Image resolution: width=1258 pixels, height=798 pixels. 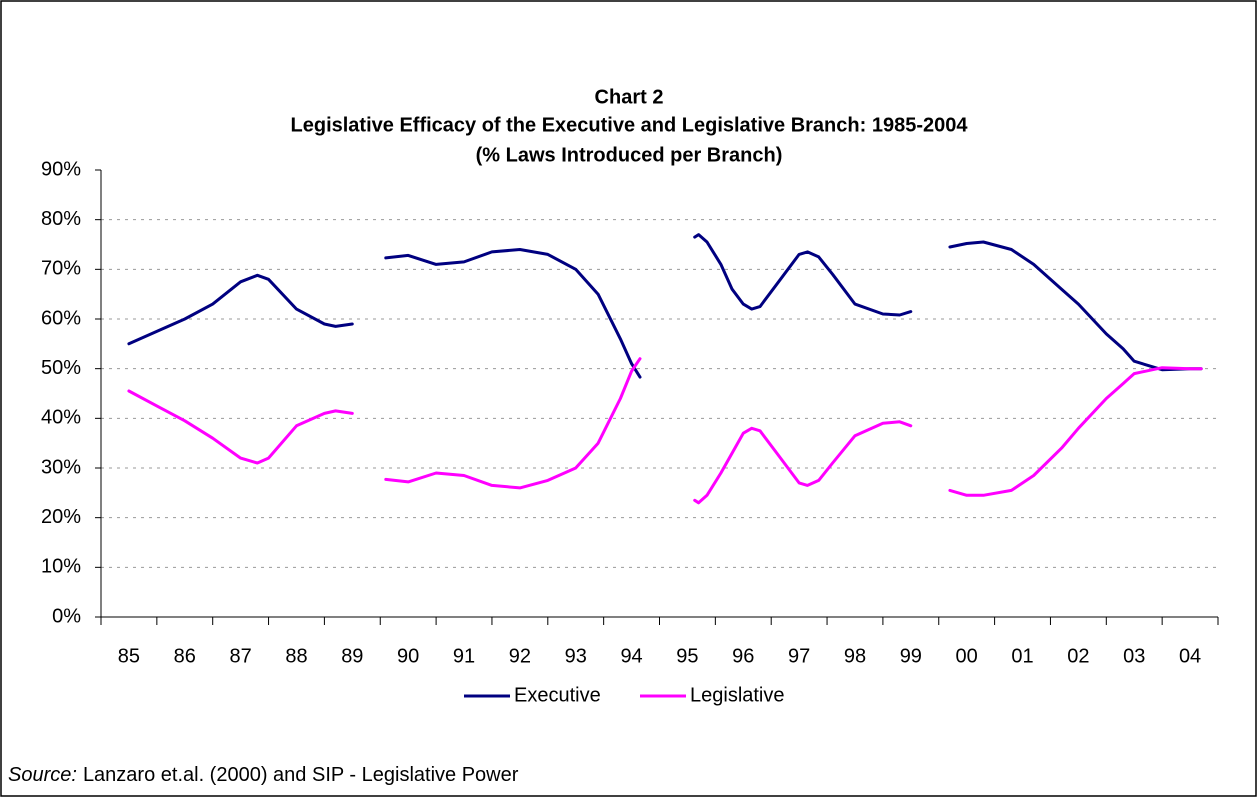 I want to click on x-tick-label: 88, so click(x=296, y=656).